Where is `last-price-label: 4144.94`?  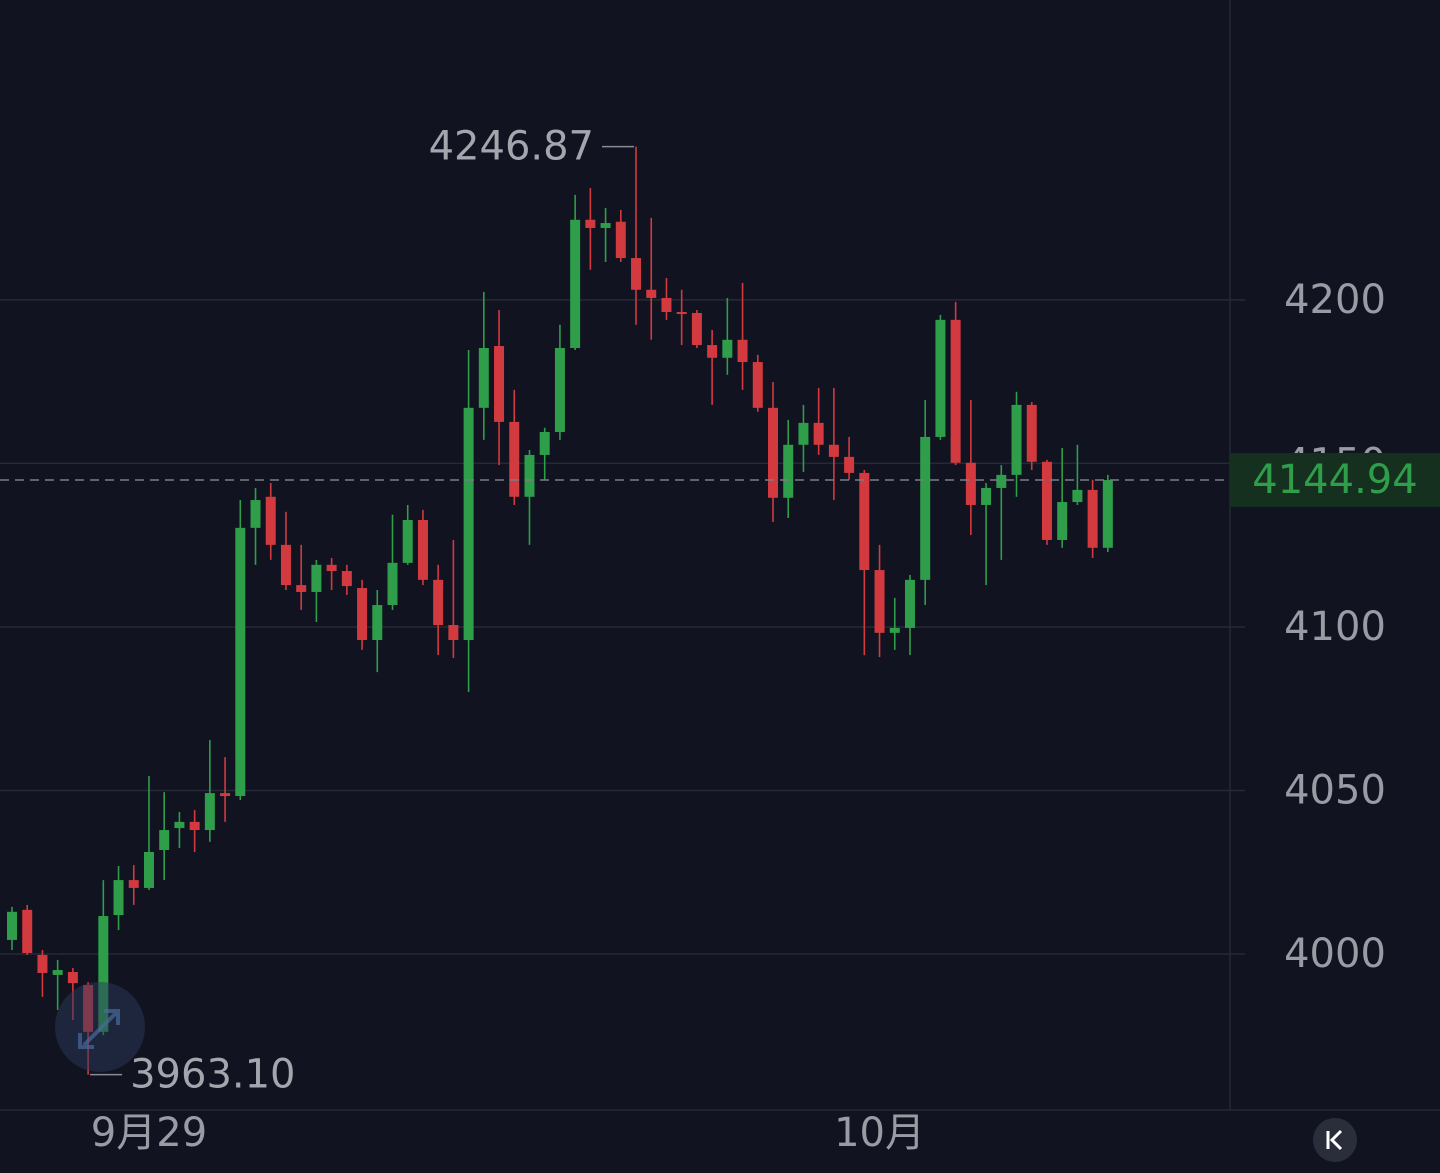
last-price-label: 4144.94 is located at coordinates (1334, 480).